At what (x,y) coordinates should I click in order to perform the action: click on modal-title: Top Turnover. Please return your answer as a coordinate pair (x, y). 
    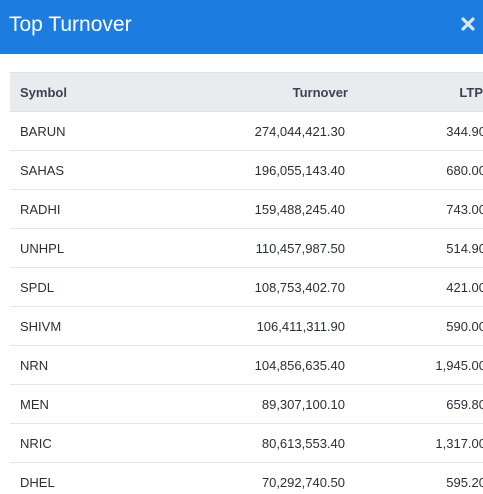
    Looking at the image, I should click on (70, 24).